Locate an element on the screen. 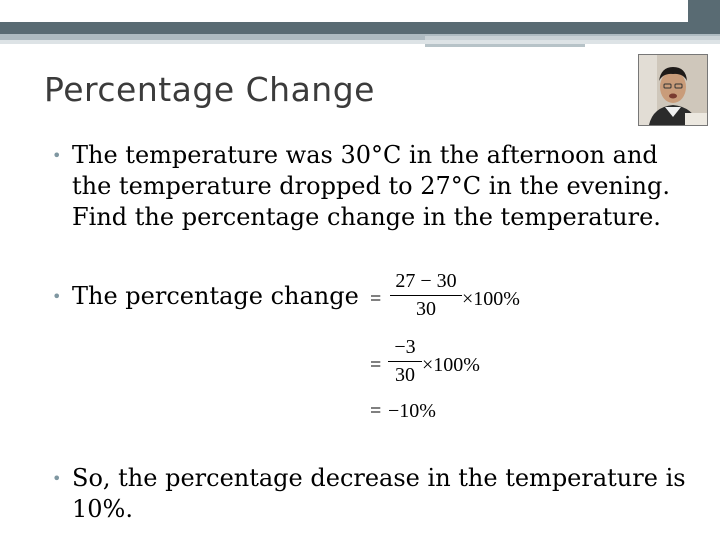  math-step-1-equals: = is located at coordinates (376, 299).